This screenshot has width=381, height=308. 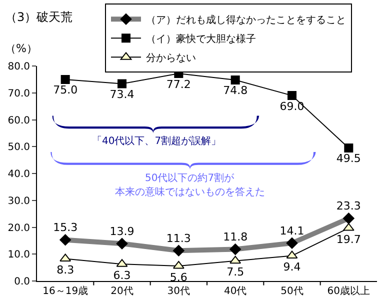 What do you see at coordinates (348, 206) in the screenshot?
I see `data-label: 23.3` at bounding box center [348, 206].